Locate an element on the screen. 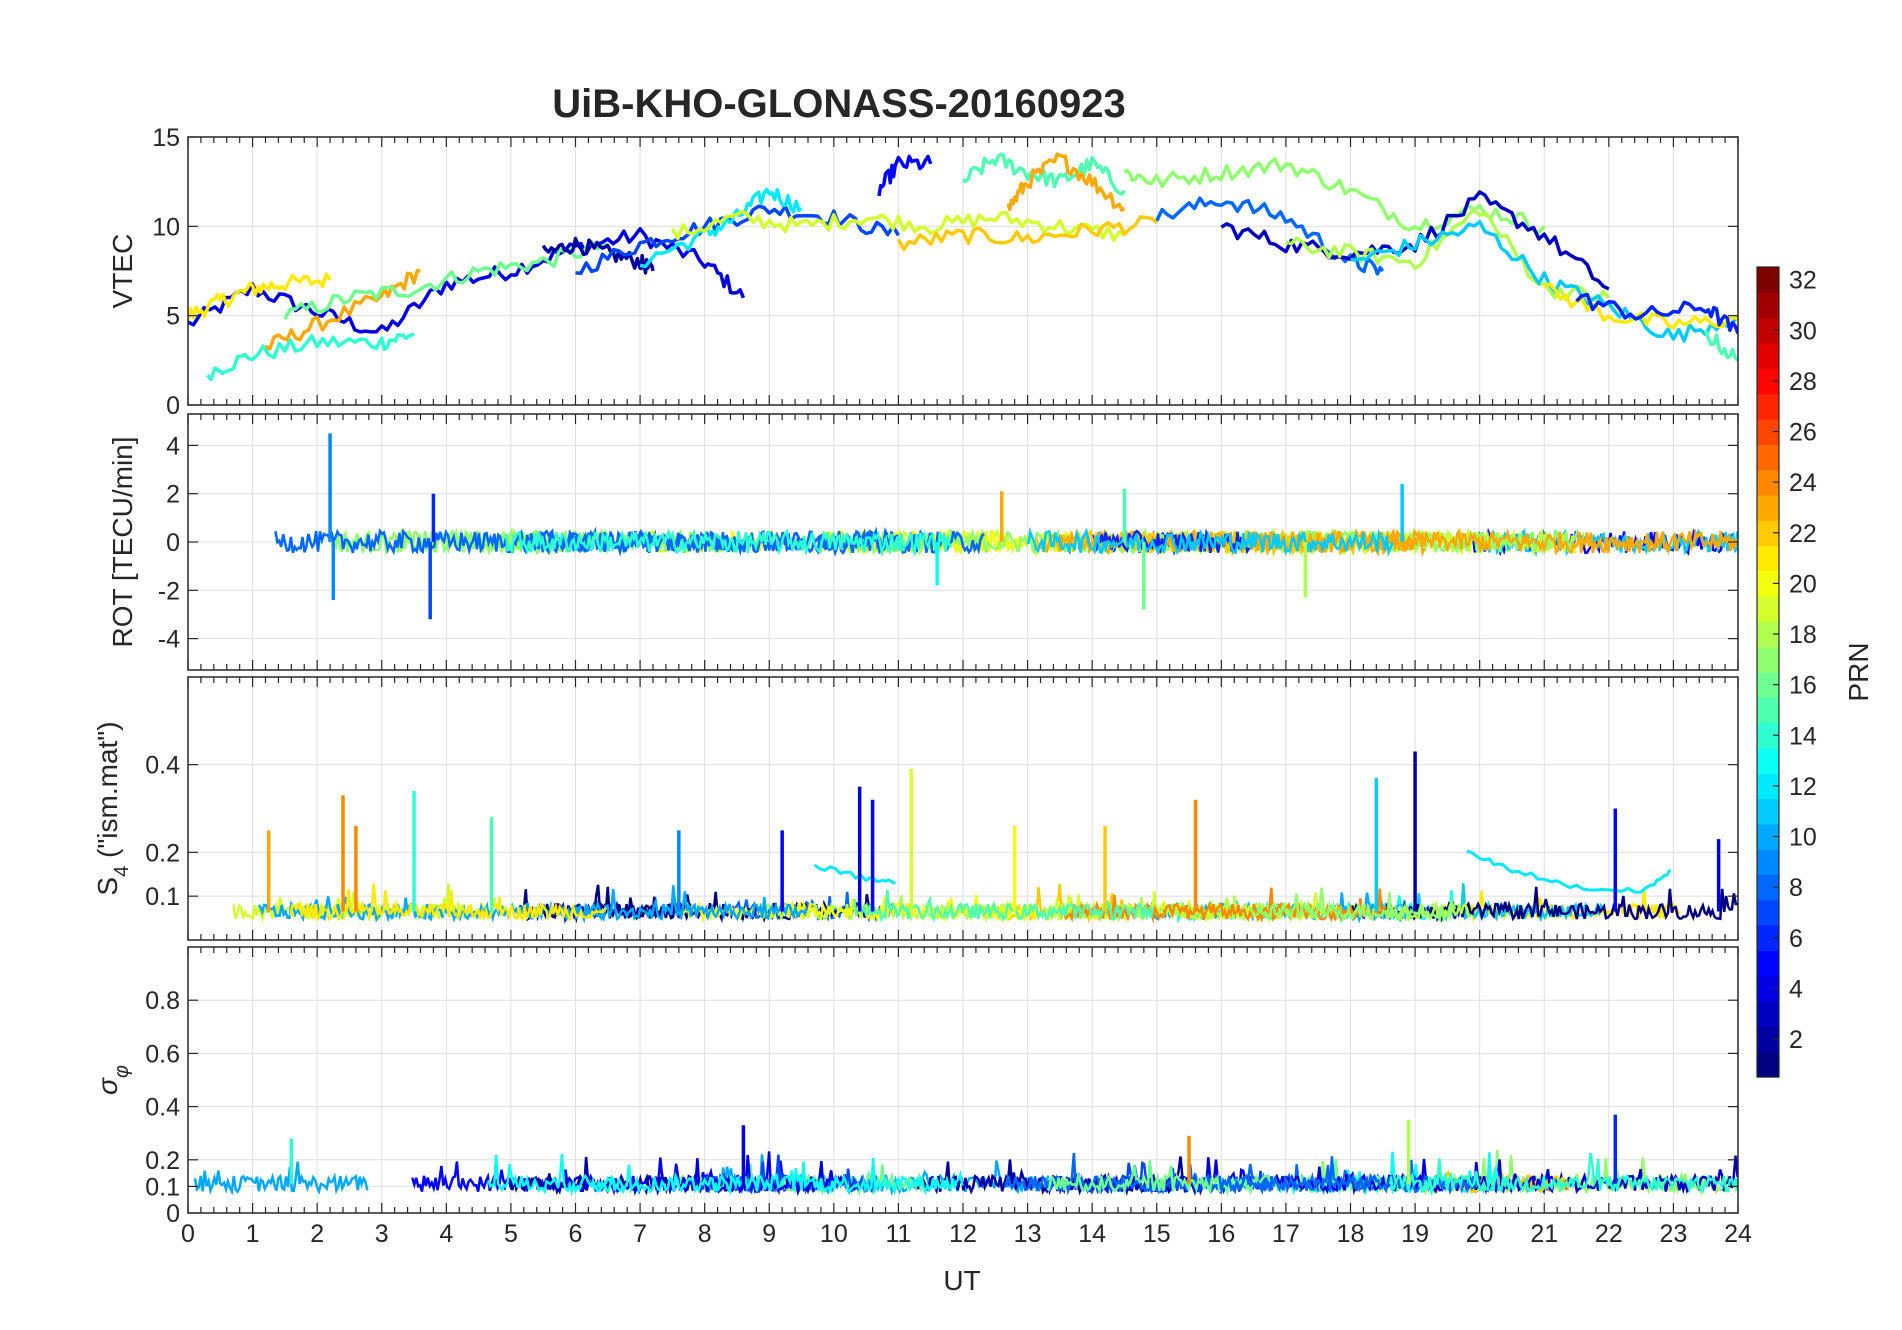 The image size is (1902, 1330). x-tick-label: 10 is located at coordinates (834, 1234).